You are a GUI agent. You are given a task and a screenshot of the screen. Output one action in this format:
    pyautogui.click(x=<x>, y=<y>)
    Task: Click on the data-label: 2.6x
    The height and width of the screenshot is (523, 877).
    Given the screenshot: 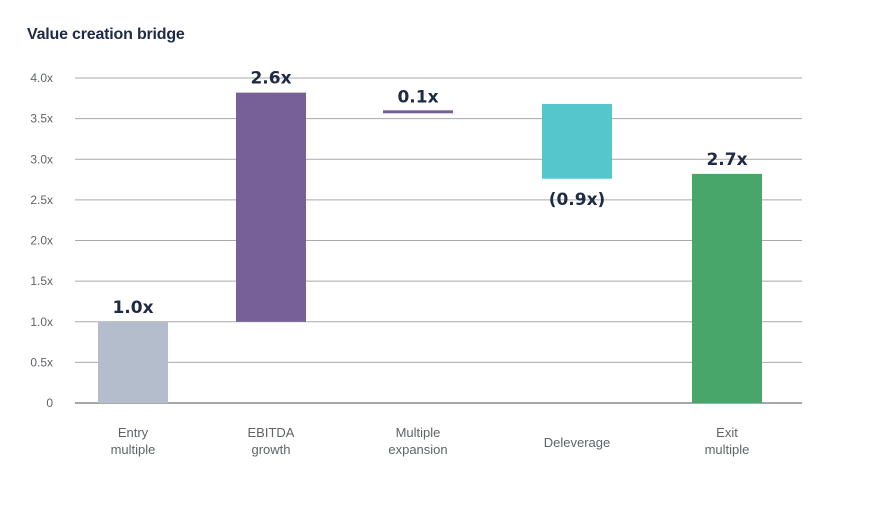 What is the action you would take?
    pyautogui.click(x=270, y=79)
    